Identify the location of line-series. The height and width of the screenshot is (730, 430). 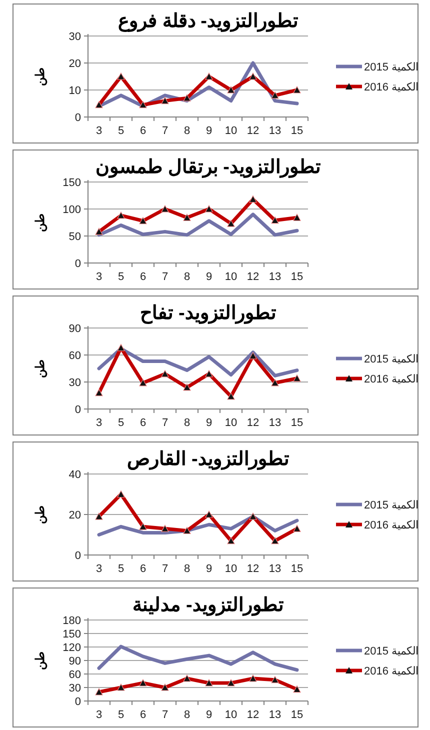
(198, 658).